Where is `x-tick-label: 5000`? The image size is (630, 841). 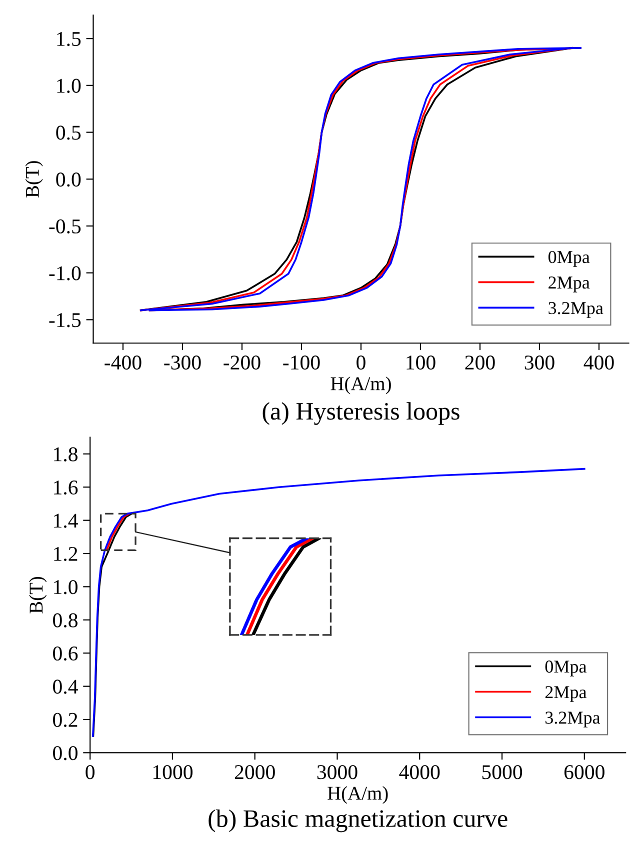
x-tick-label: 5000 is located at coordinates (502, 772).